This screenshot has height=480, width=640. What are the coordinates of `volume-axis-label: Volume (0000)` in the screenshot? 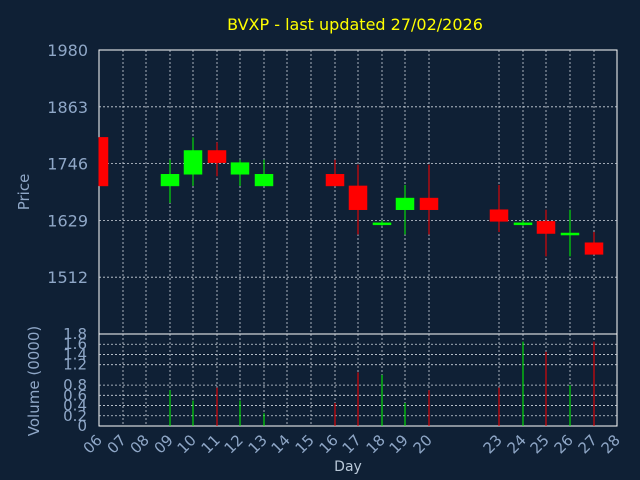 It's located at (34, 381).